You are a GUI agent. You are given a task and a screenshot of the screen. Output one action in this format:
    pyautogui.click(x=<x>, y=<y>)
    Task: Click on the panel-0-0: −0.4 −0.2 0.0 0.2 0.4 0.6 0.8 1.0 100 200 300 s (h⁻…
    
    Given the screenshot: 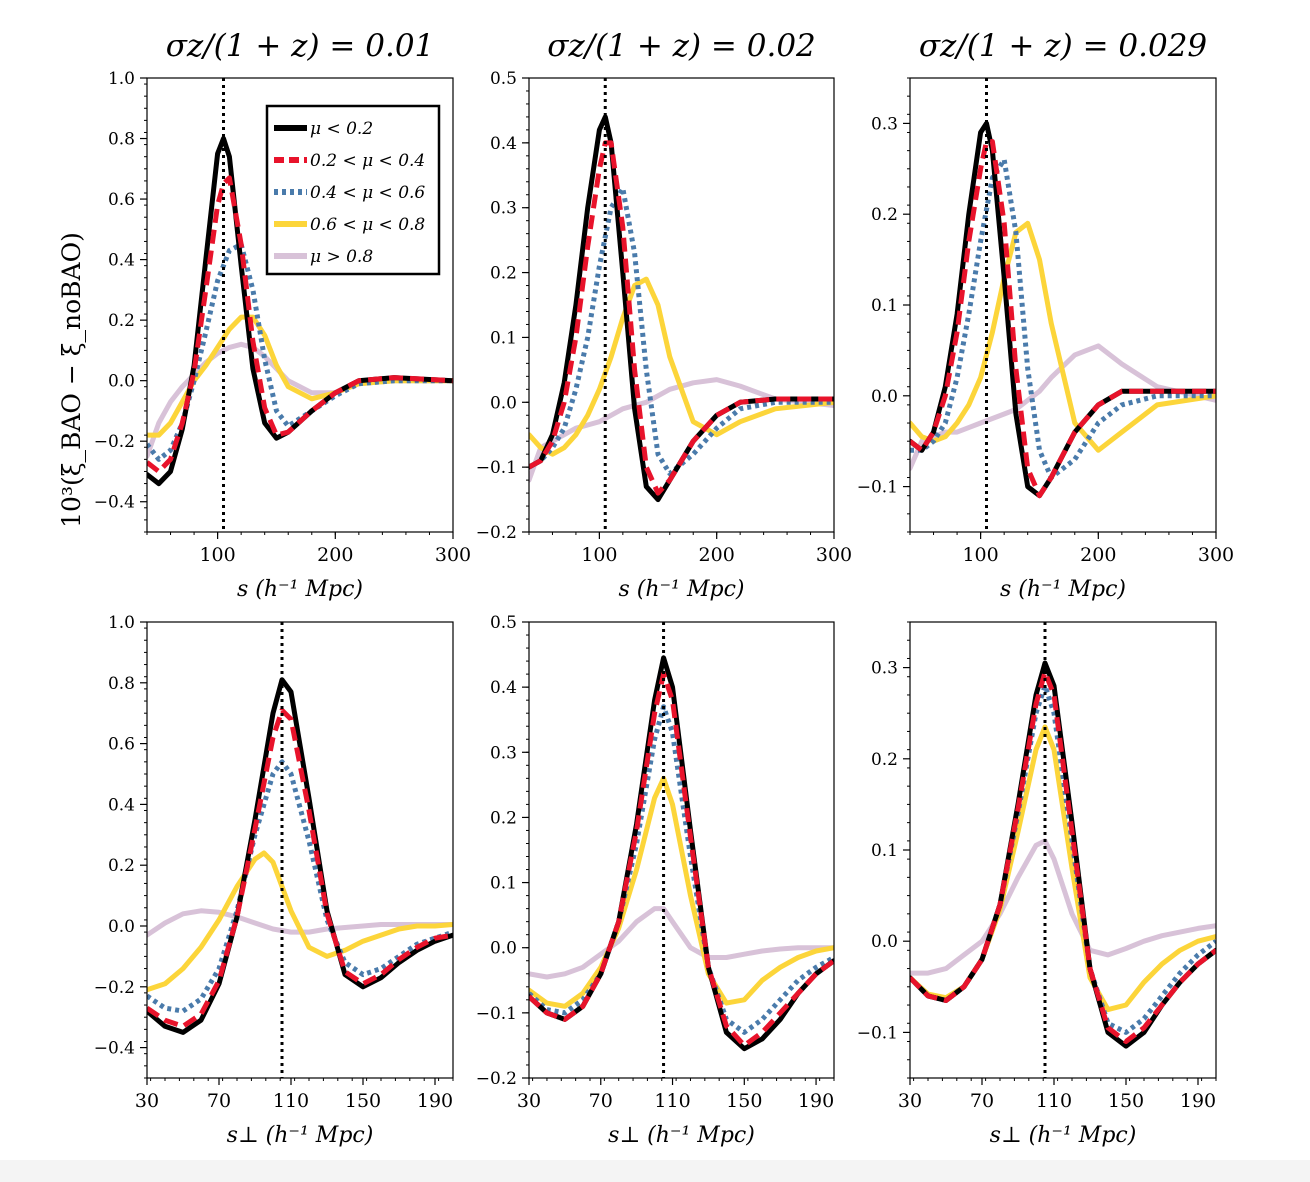 What is the action you would take?
    pyautogui.click(x=282, y=315)
    